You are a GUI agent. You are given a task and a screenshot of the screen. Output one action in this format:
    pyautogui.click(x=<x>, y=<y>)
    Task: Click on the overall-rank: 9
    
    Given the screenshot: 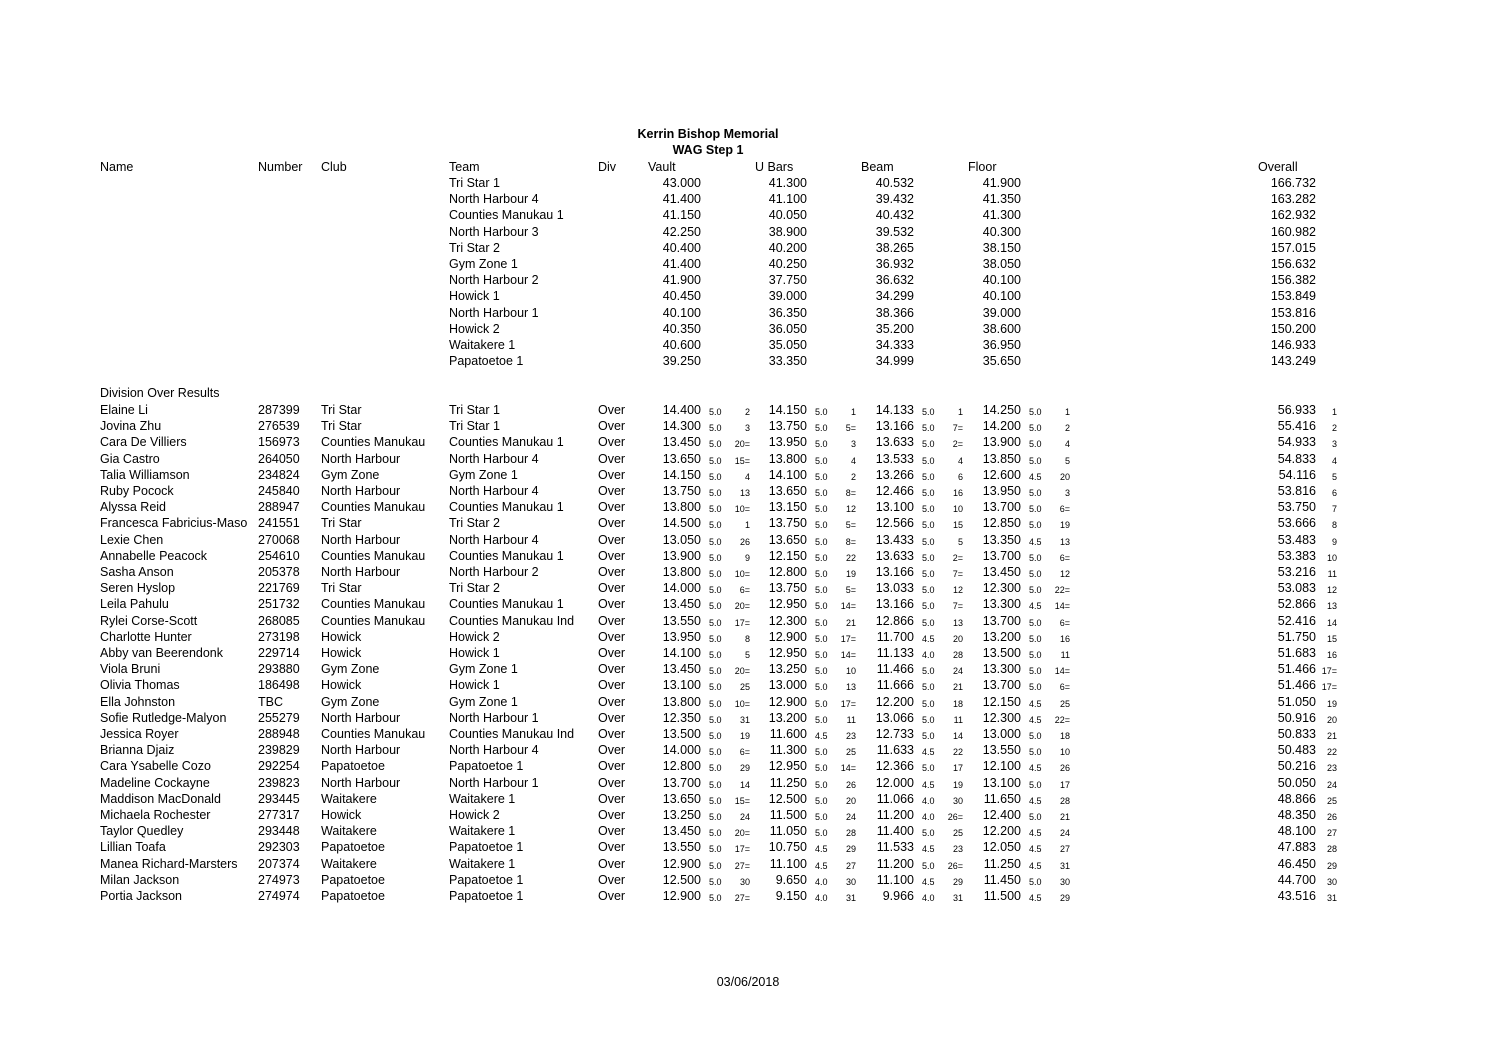 What is the action you would take?
    pyautogui.click(x=1334, y=541)
    